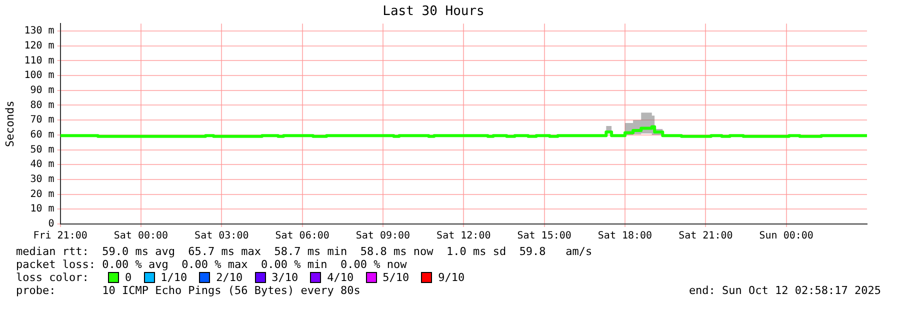 This screenshot has height=310, width=897. What do you see at coordinates (42, 180) in the screenshot?
I see `y-tick-label: 30 m` at bounding box center [42, 180].